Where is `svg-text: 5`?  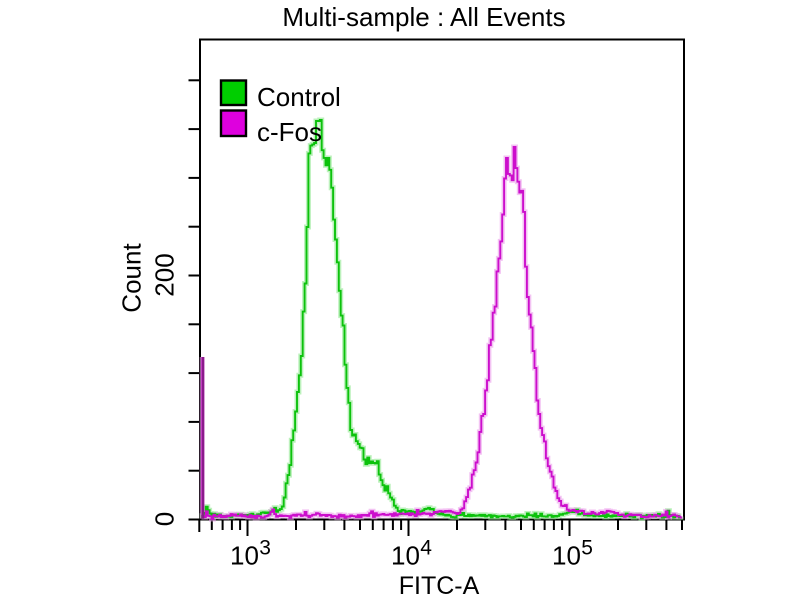 svg-text: 5 is located at coordinates (587, 547).